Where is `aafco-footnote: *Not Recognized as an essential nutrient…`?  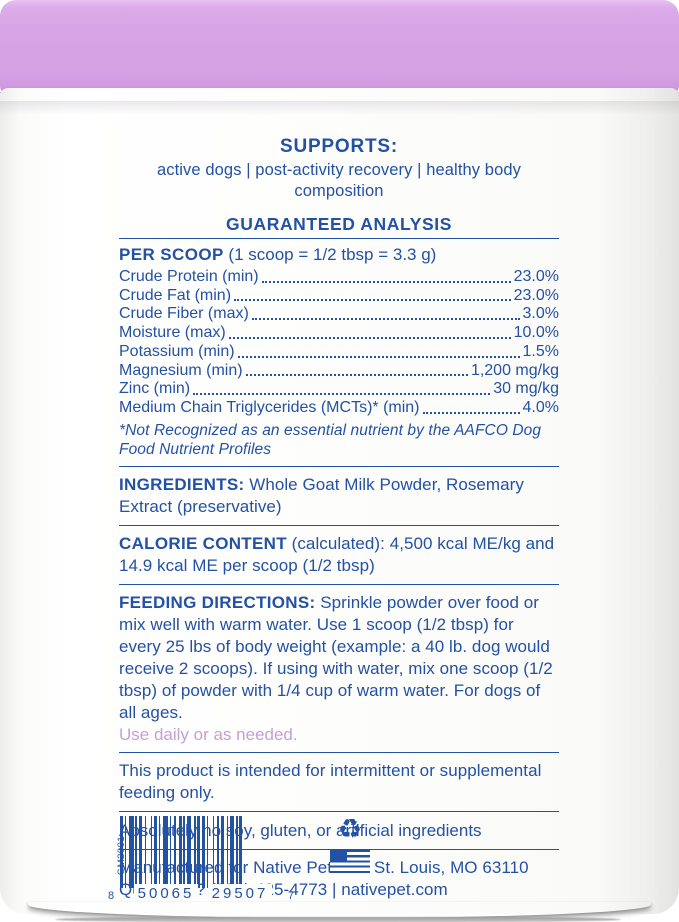 aafco-footnote: *Not Recognized as an essential nutrient… is located at coordinates (330, 440).